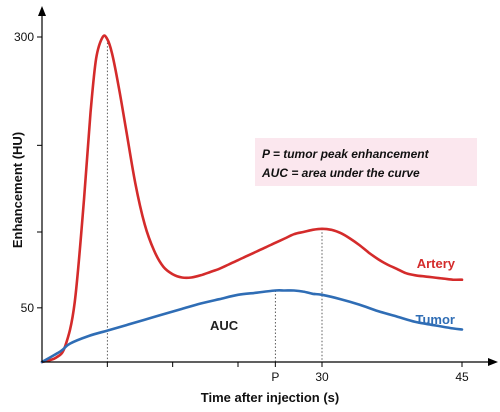 This screenshot has width=500, height=412. Describe the element at coordinates (493, 362) in the screenshot. I see `x-axis-arrow` at that location.